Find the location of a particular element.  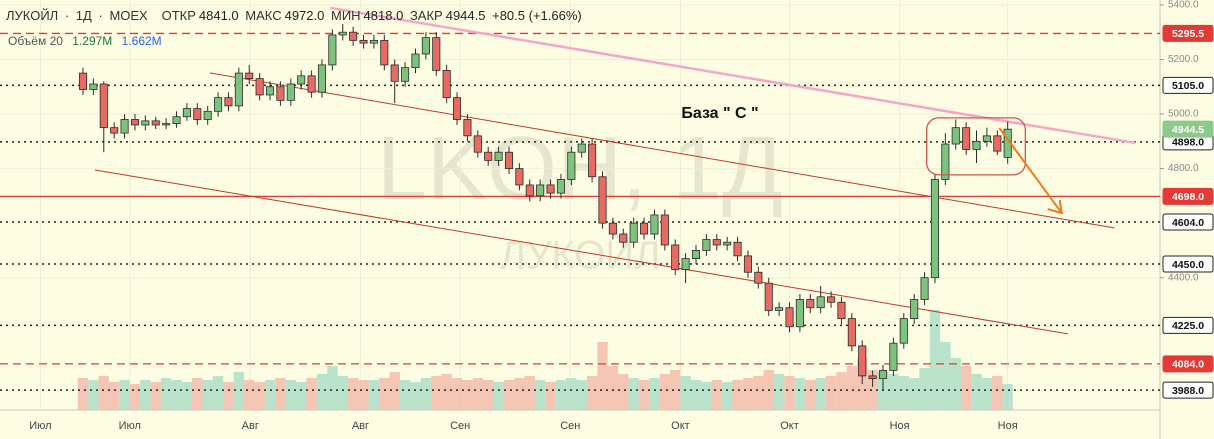

price-label: 5295.5 is located at coordinates (1188, 34).